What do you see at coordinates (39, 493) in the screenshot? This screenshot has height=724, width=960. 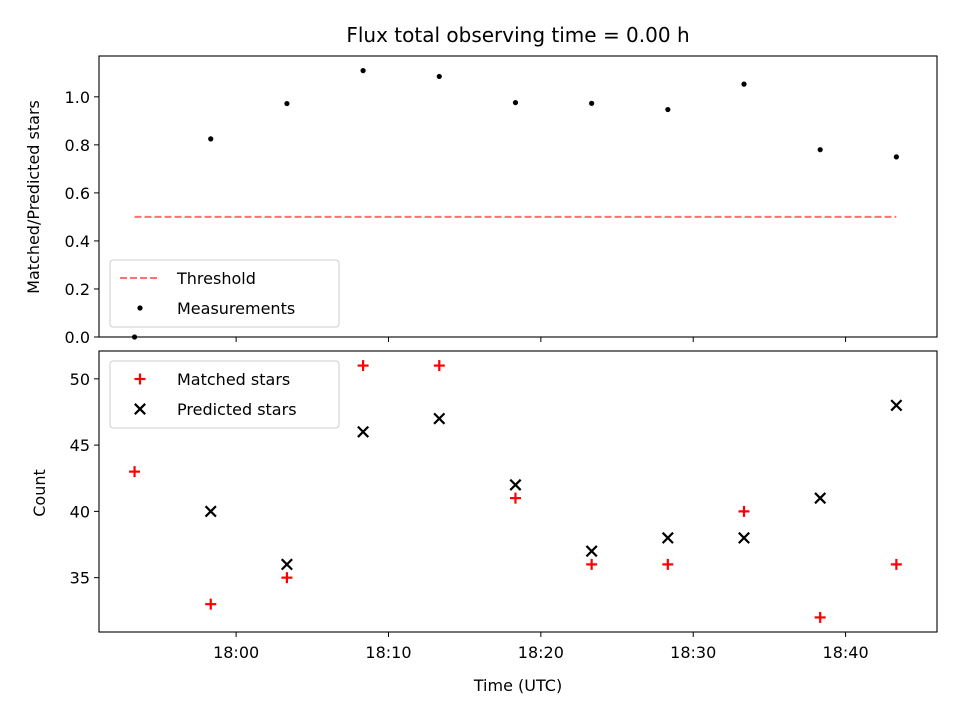 I see `bottom-y-axis-label: Count` at bounding box center [39, 493].